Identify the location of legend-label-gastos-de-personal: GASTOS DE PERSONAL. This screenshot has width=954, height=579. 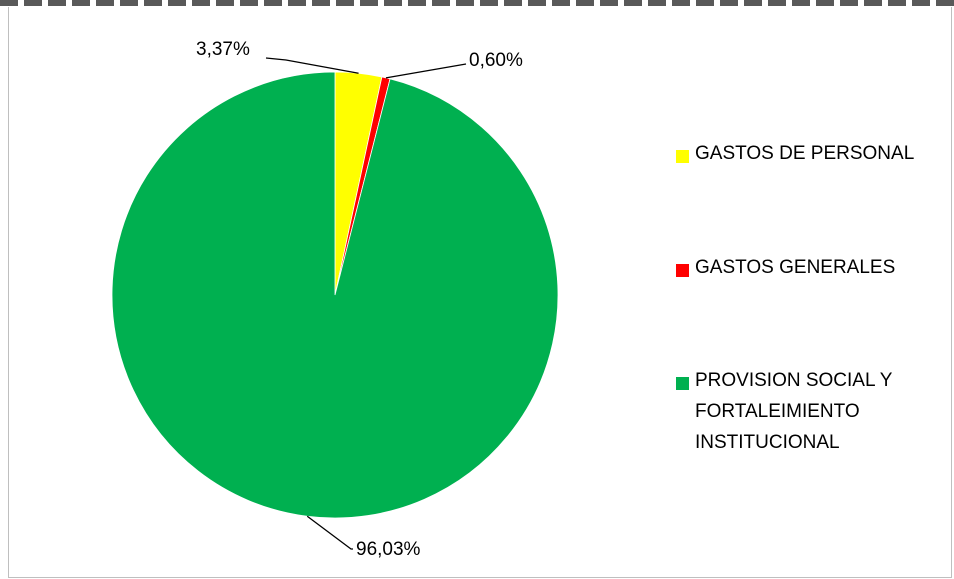
(805, 153).